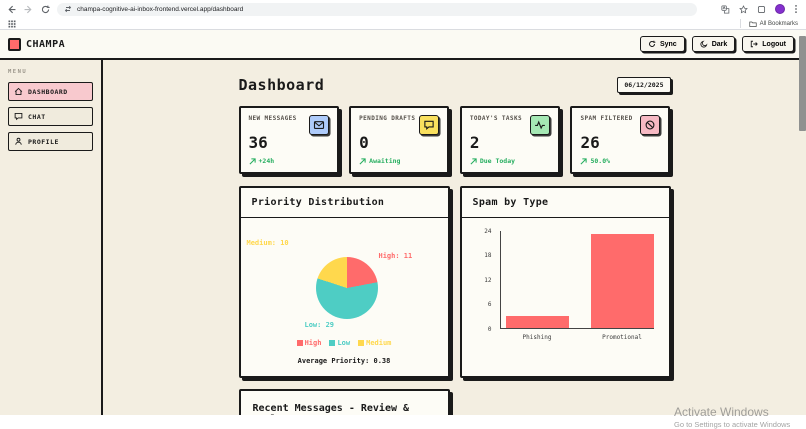 The image size is (806, 429). I want to click on dark-label: Dark, so click(720, 44).